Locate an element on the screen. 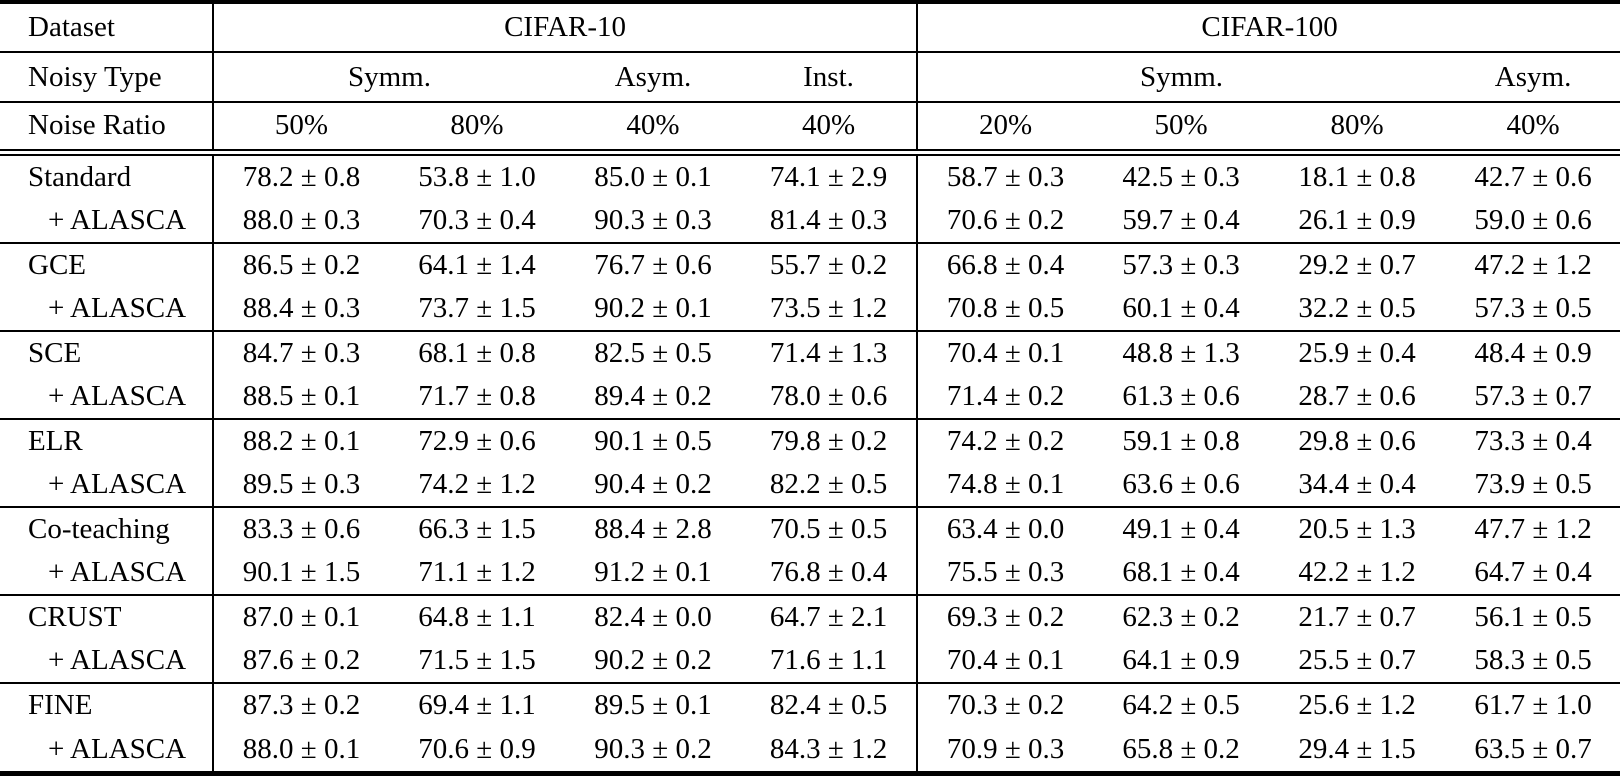 Image resolution: width=1620 pixels, height=776 pixels. result-value: 66.3 ± 1.5 is located at coordinates (477, 529).